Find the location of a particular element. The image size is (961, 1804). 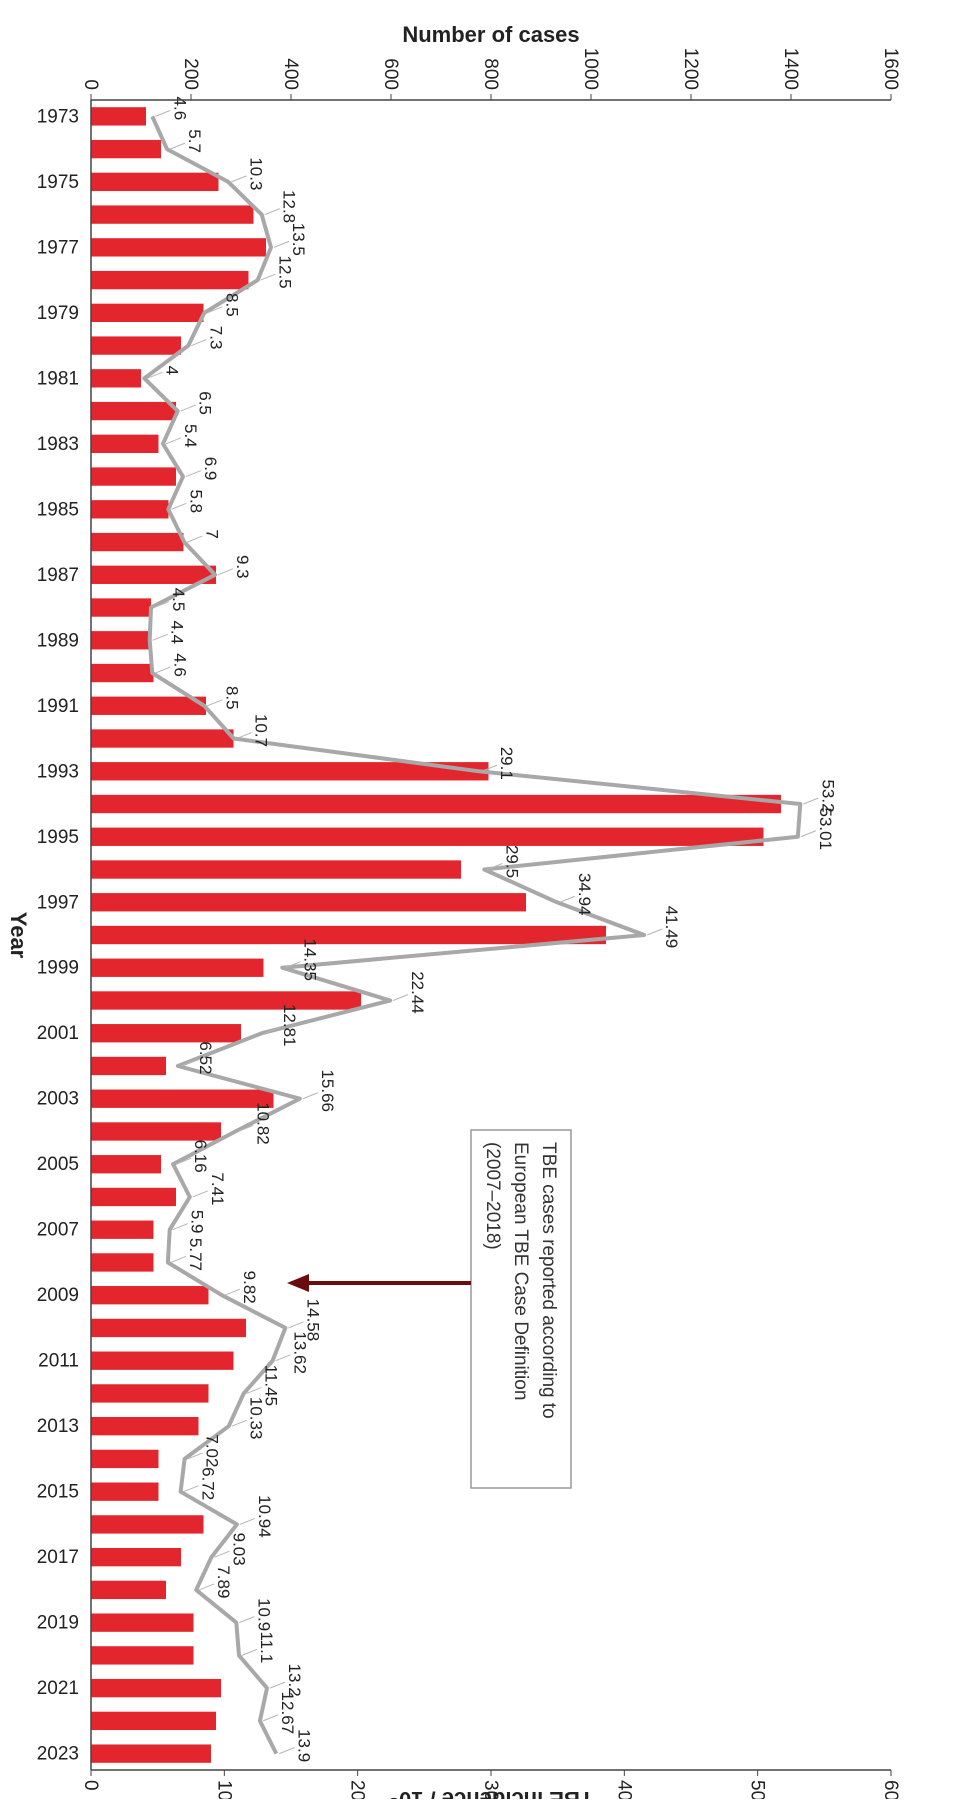

y2-tick-label: 60 is located at coordinates (890, 1789).